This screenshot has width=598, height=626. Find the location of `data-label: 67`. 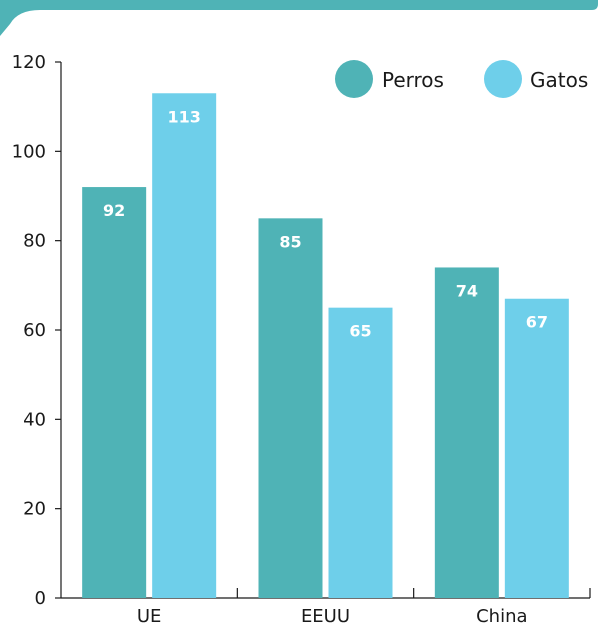

data-label: 67 is located at coordinates (537, 322).